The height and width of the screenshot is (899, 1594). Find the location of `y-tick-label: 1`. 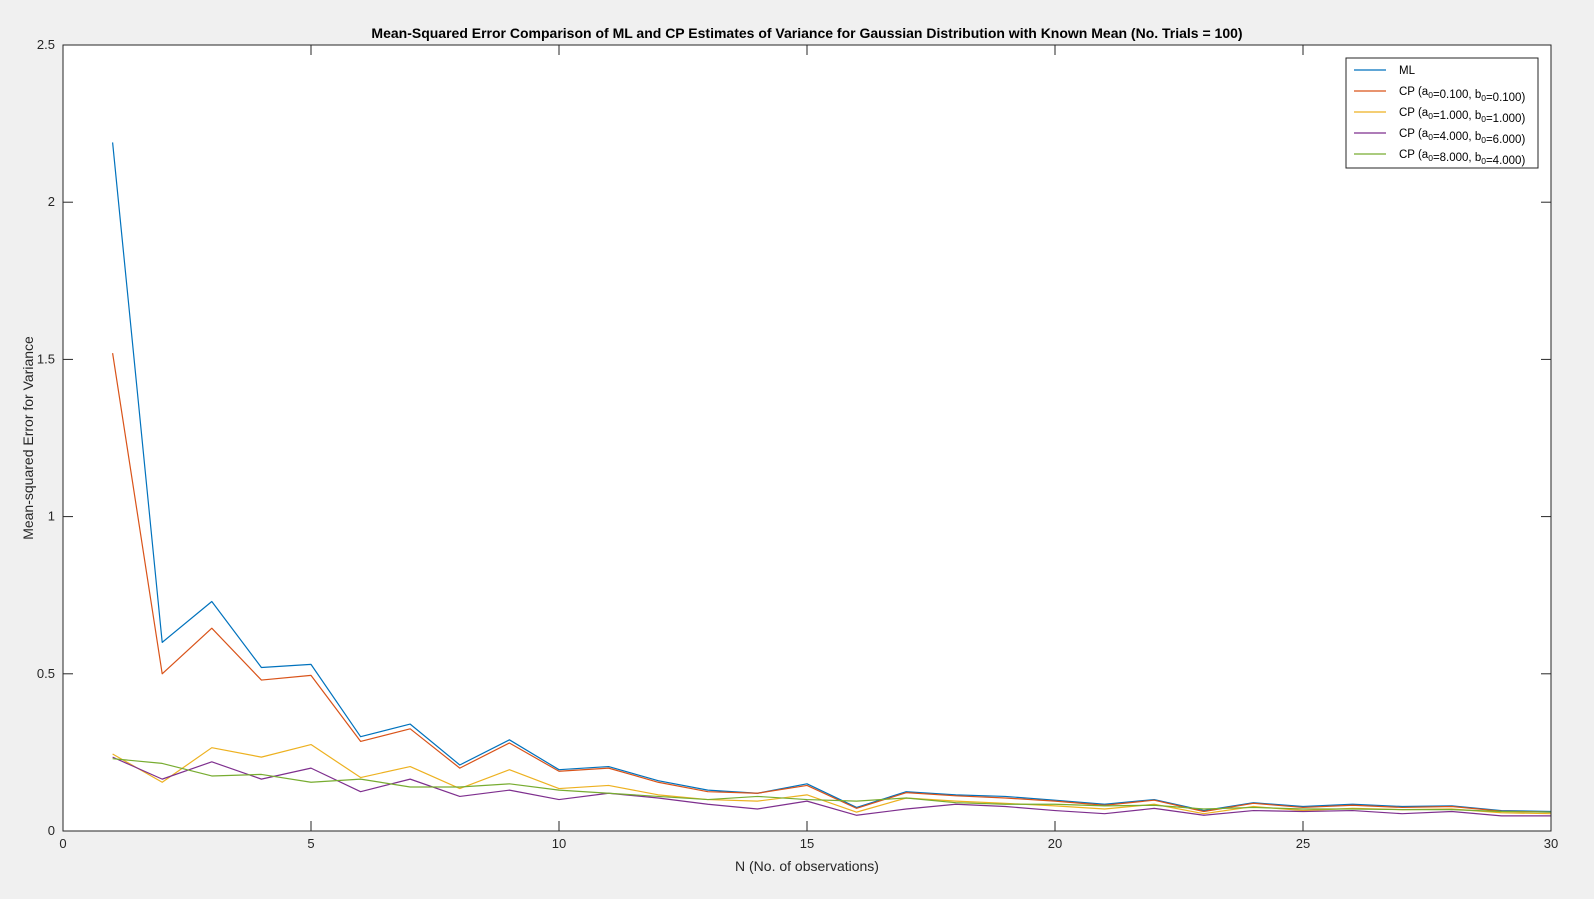

y-tick-label: 1 is located at coordinates (51, 516).